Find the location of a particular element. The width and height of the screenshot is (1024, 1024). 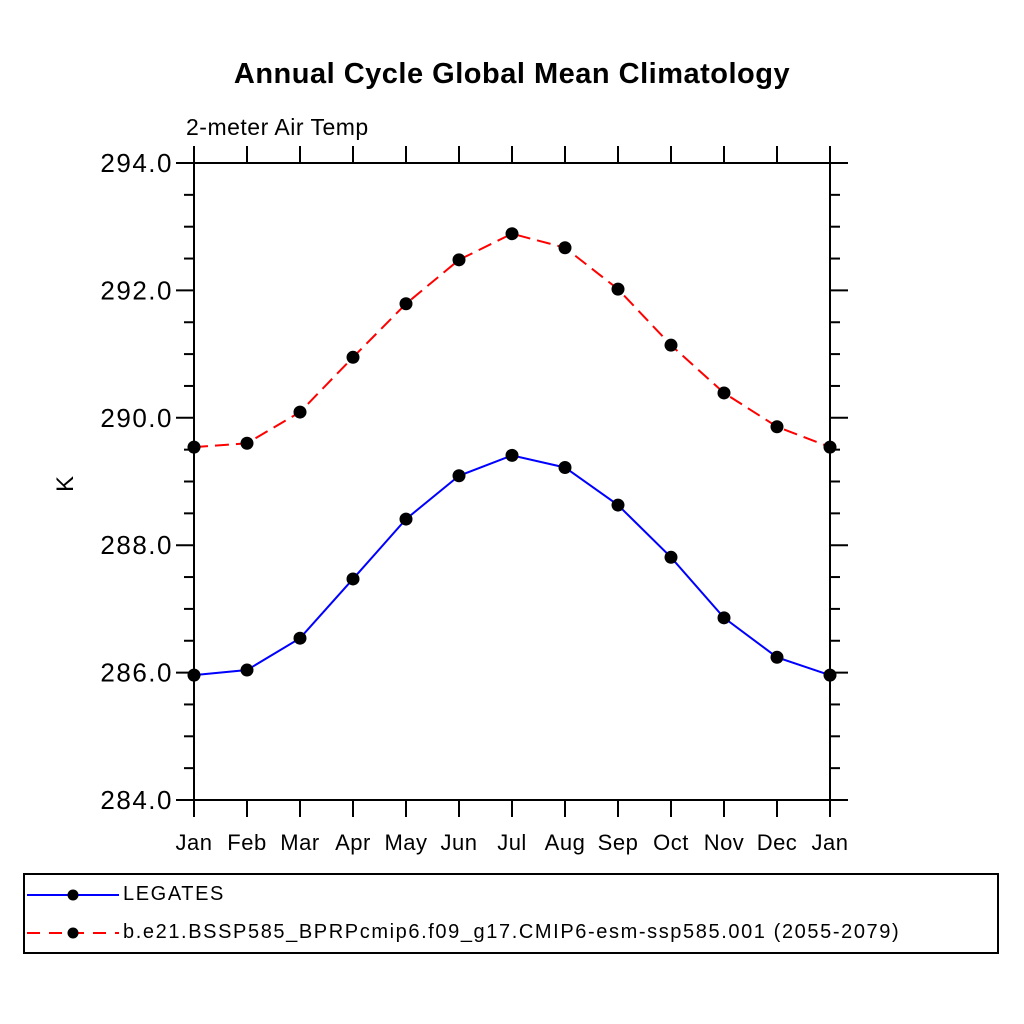

svg-text: 288.0 is located at coordinates (136, 545).